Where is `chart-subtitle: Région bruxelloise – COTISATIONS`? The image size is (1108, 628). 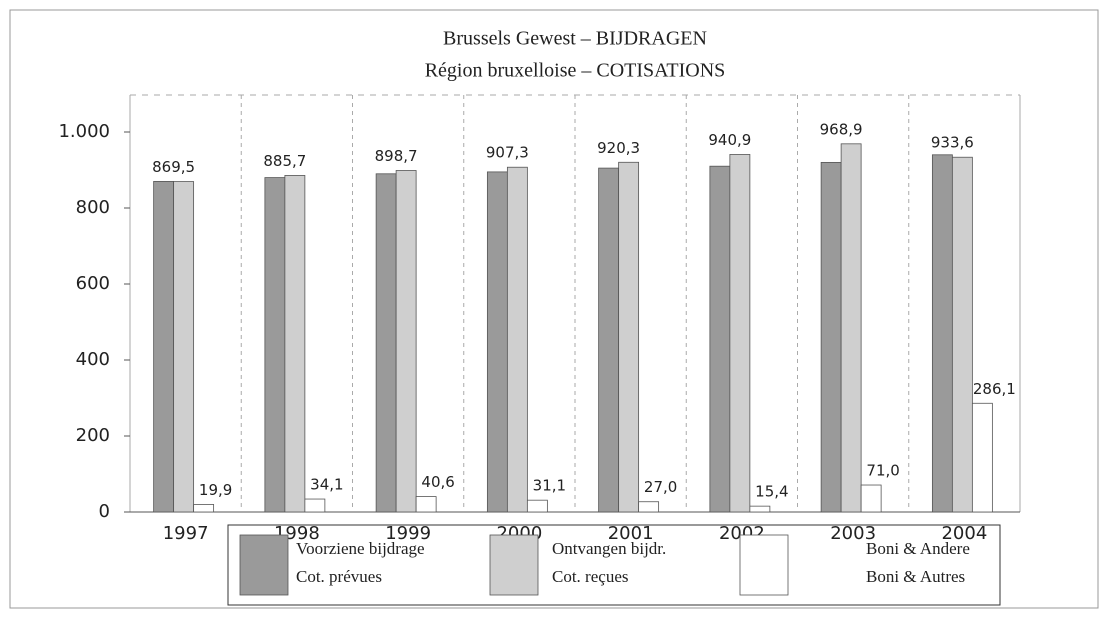
chart-subtitle: Région bruxelloise – COTISATIONS is located at coordinates (575, 71).